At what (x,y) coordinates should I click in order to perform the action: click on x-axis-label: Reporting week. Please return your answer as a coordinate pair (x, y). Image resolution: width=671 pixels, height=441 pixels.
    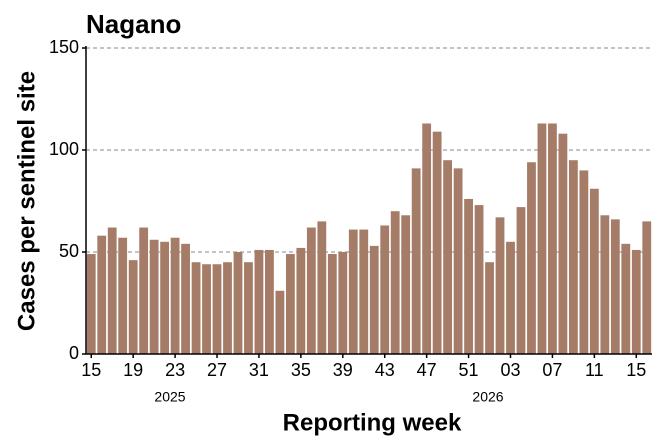
    Looking at the image, I should click on (372, 422).